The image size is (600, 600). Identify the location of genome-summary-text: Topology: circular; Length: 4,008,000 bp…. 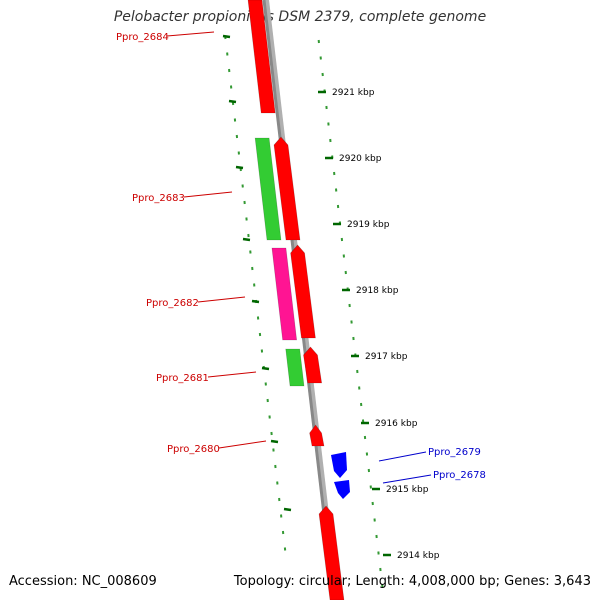
(412, 581).